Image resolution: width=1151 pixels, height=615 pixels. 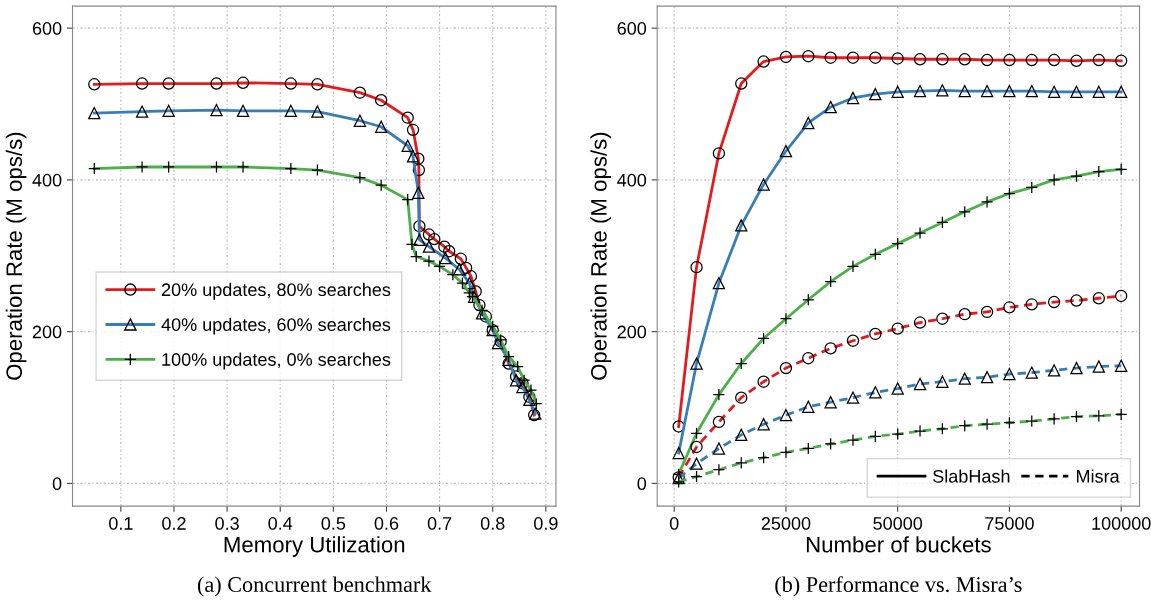 I want to click on x-tick-label: 0.9, so click(x=546, y=523).